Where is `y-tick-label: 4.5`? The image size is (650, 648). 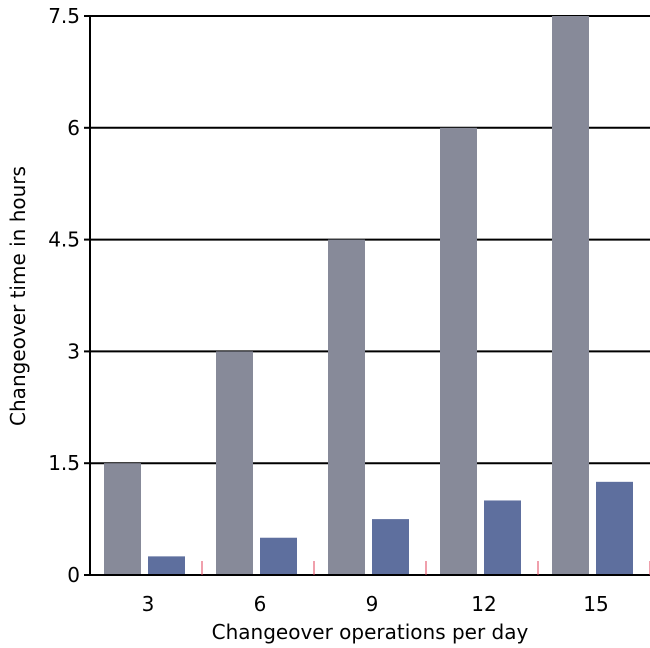 y-tick-label: 4.5 is located at coordinates (64, 240).